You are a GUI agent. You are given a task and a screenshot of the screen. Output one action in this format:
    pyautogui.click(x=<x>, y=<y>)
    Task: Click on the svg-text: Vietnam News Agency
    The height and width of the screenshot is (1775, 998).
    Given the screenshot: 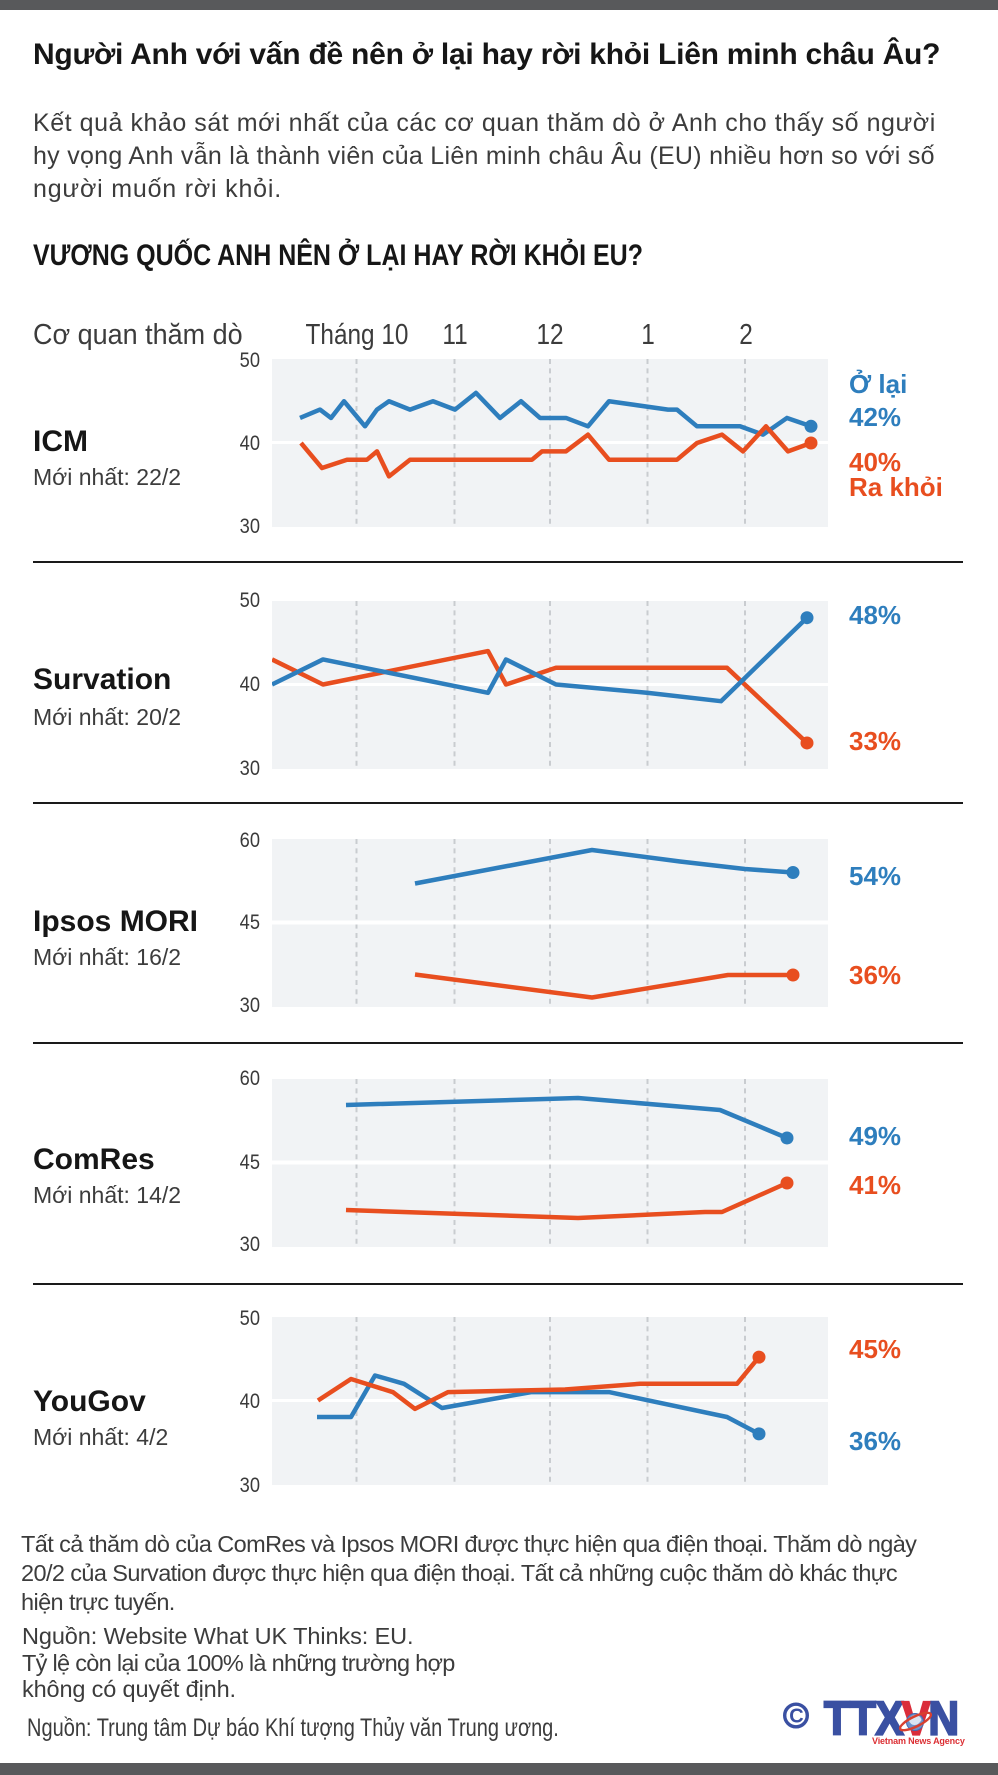 What is the action you would take?
    pyautogui.click(x=918, y=1741)
    